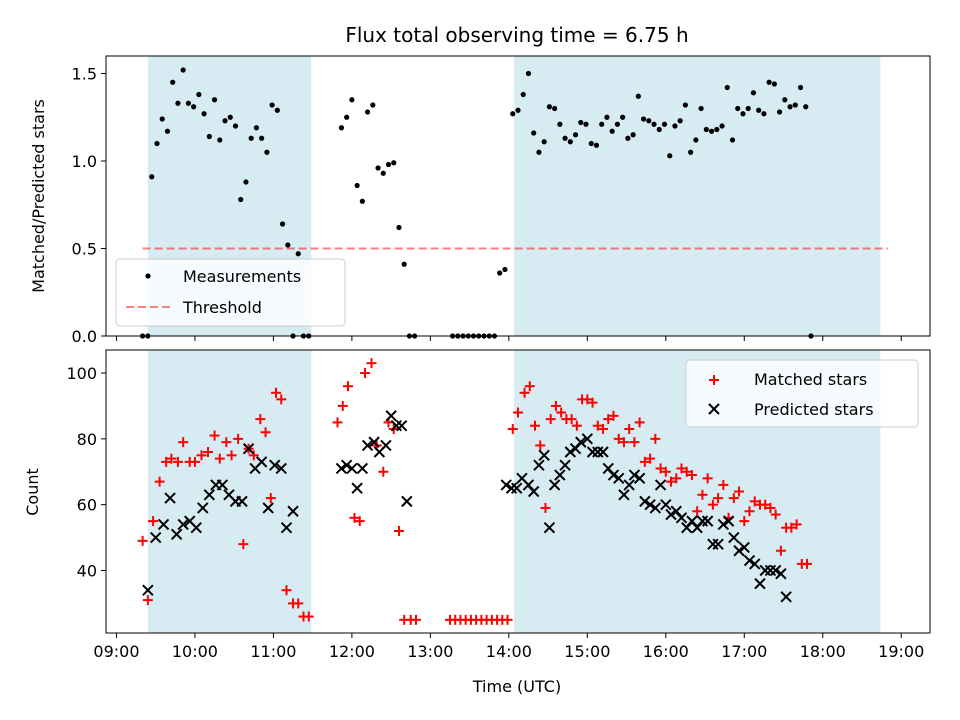 This screenshot has width=960, height=720. Describe the element at coordinates (222, 307) in the screenshot. I see `legend-threshold-label: Threshold` at that location.